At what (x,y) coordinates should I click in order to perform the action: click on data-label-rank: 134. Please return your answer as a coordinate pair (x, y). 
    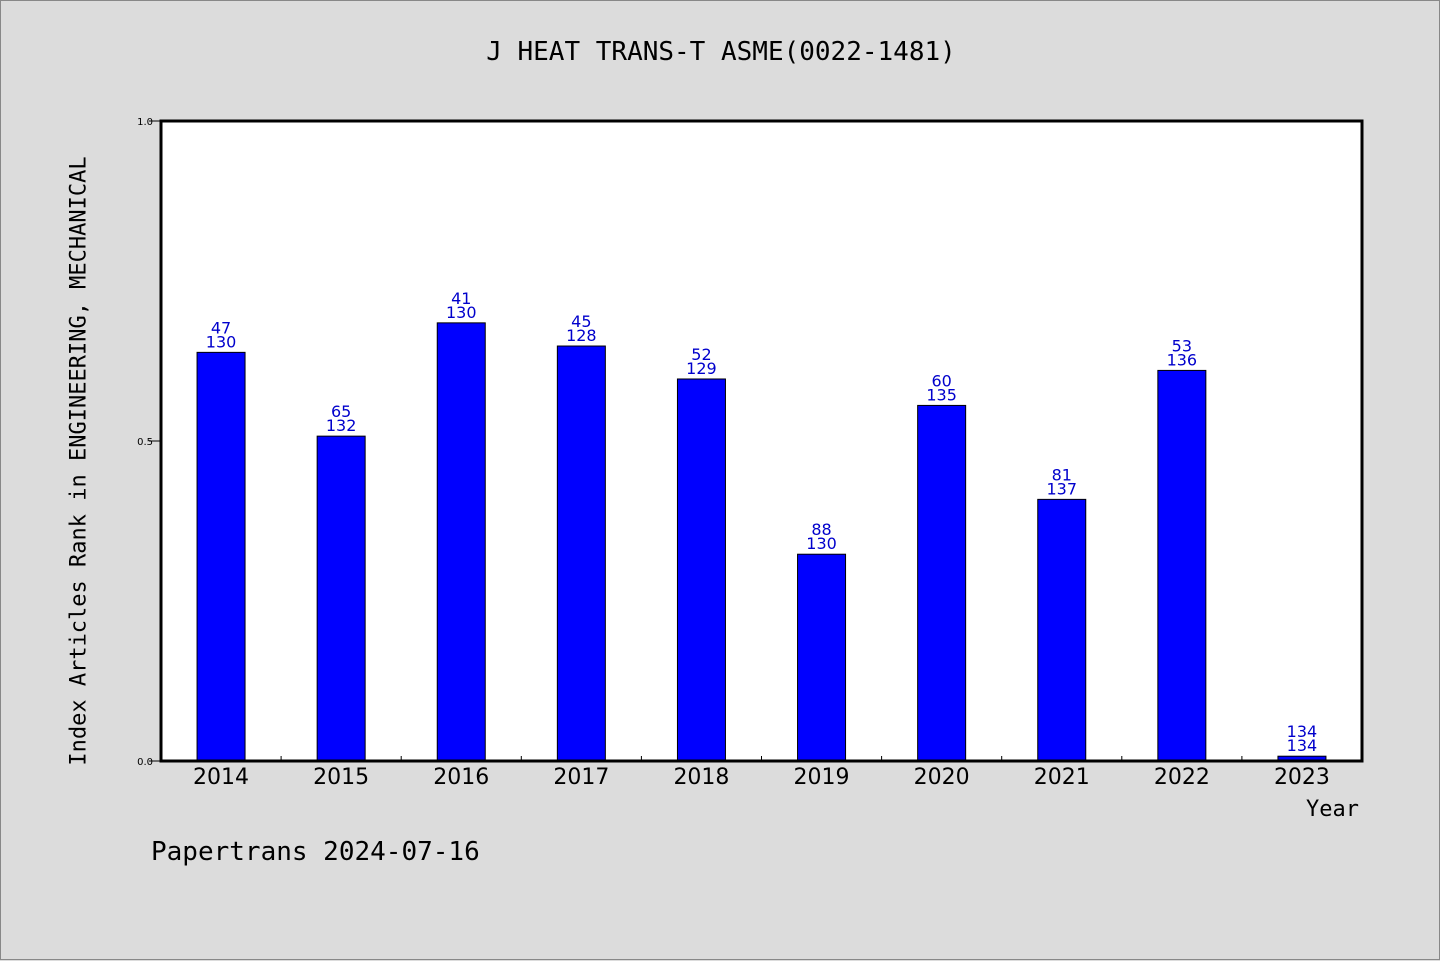
    Looking at the image, I should click on (1302, 731).